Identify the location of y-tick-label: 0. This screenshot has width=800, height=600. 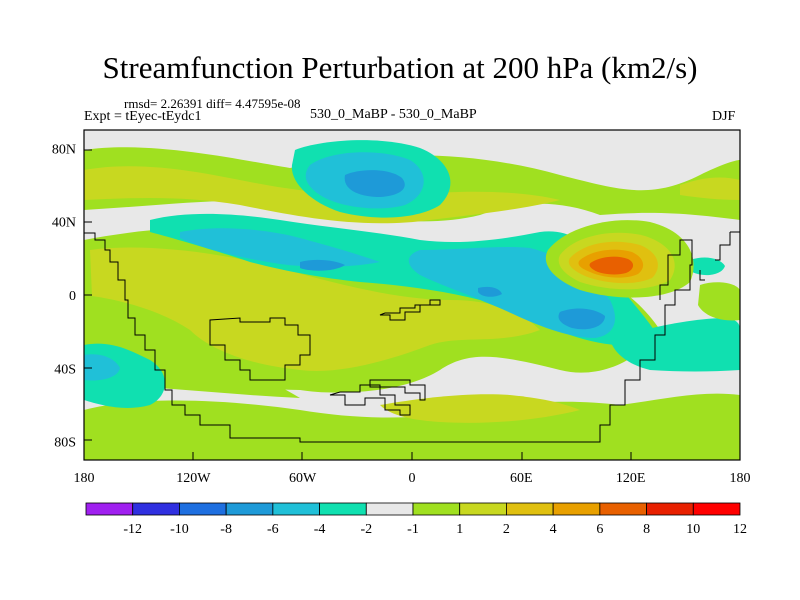
(72, 296).